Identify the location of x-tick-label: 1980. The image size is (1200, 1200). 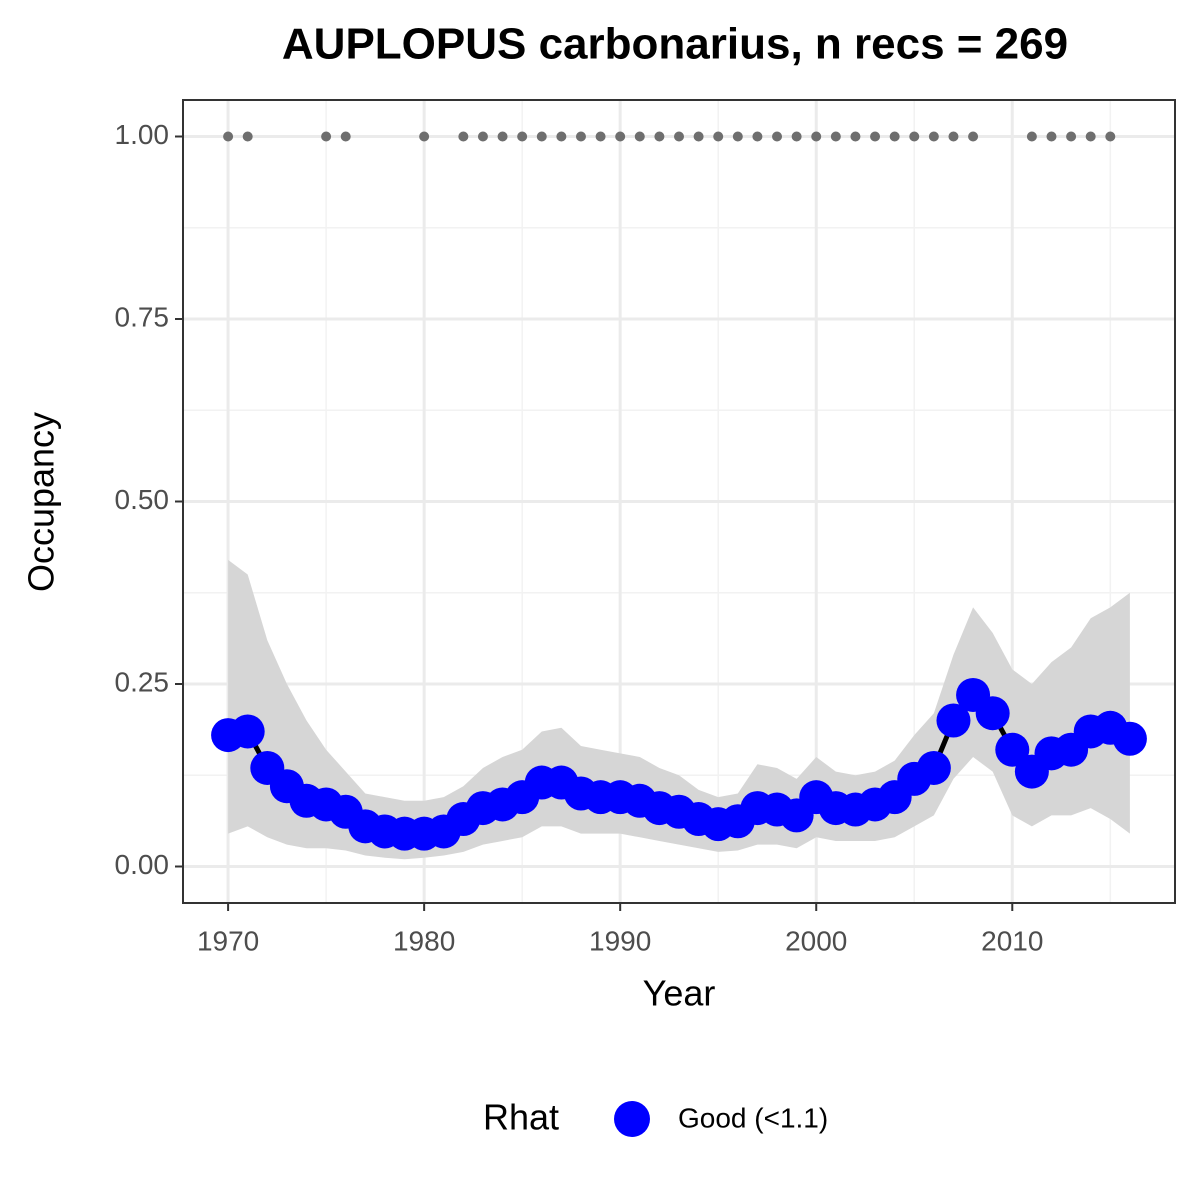
(424, 940).